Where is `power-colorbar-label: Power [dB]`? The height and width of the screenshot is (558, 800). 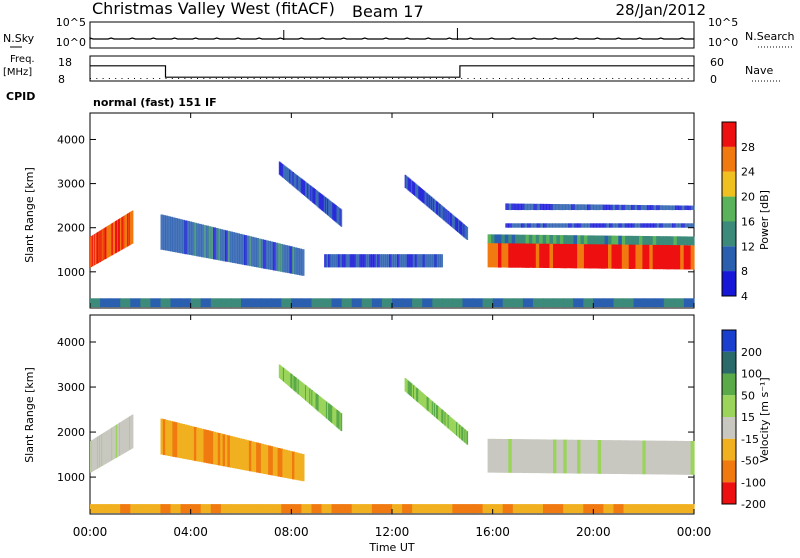 power-colorbar-label: Power [dB] is located at coordinates (764, 220).